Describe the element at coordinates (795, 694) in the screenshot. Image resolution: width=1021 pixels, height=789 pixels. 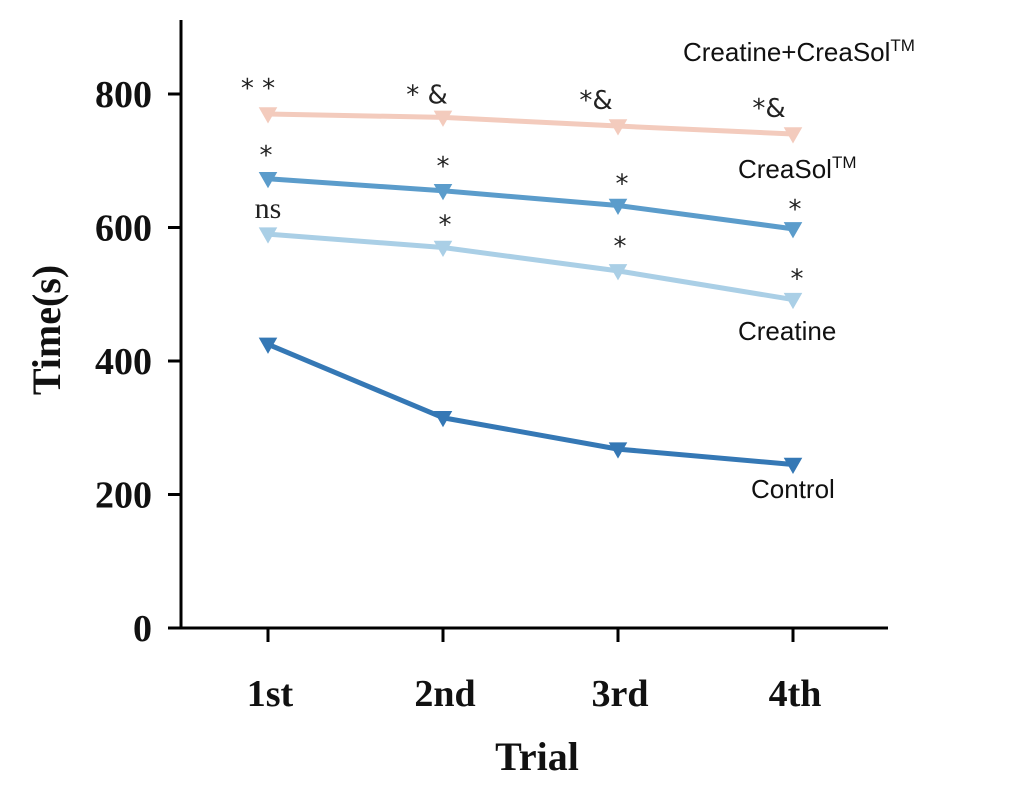
I see `x-tick-label: 4th` at that location.